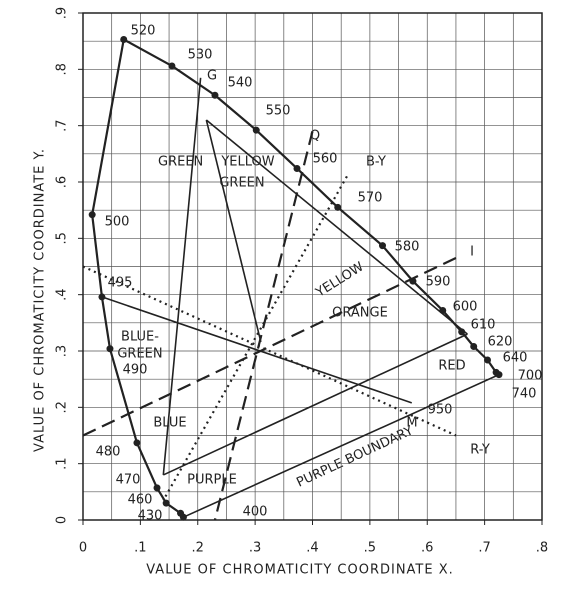  I want to click on wavelength-label: 550, so click(278, 111).